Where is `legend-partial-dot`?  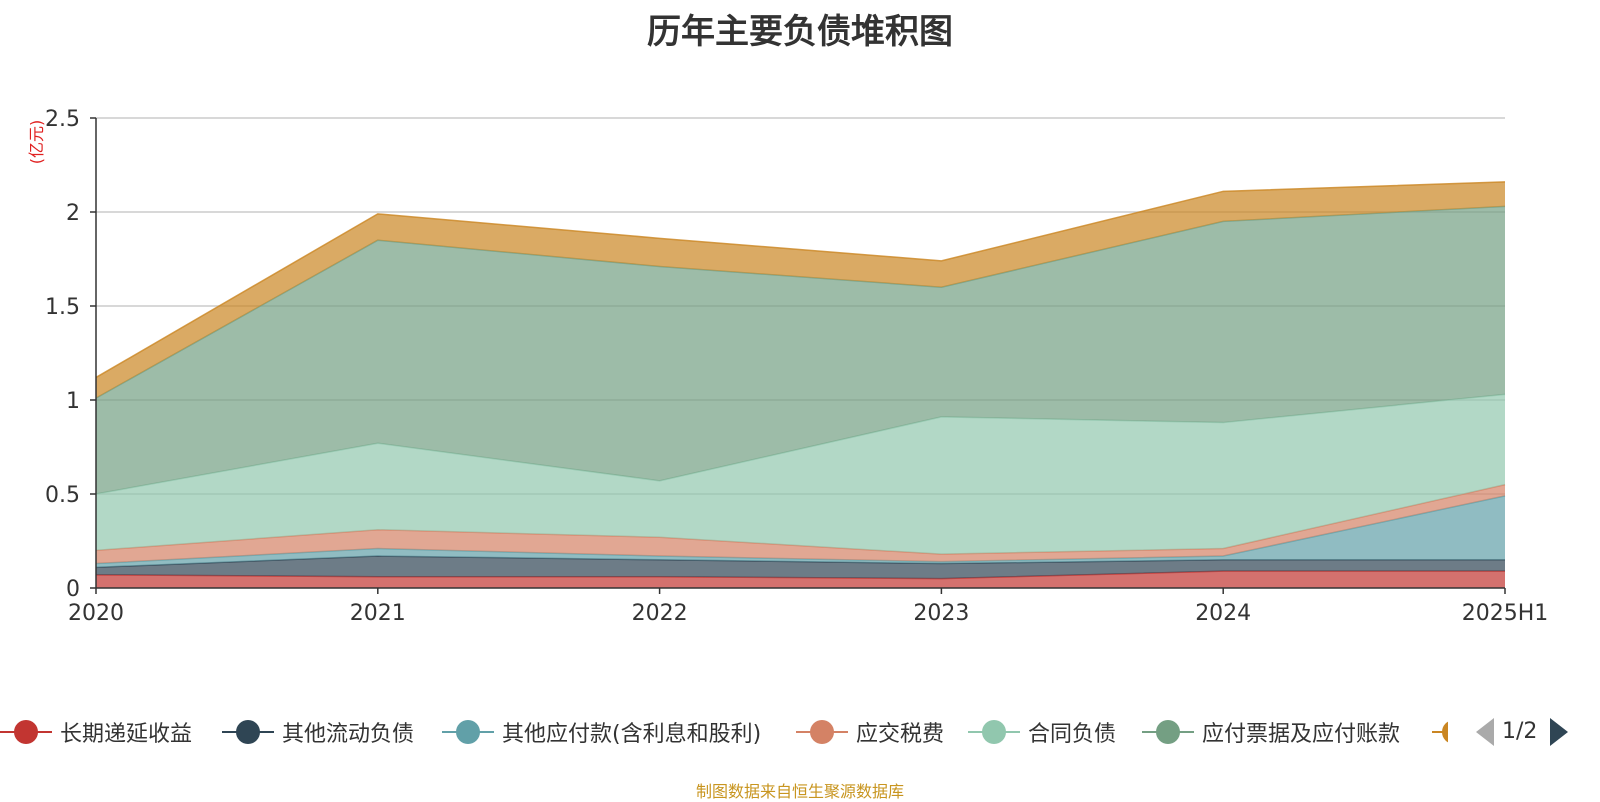 legend-partial-dot is located at coordinates (1445, 732).